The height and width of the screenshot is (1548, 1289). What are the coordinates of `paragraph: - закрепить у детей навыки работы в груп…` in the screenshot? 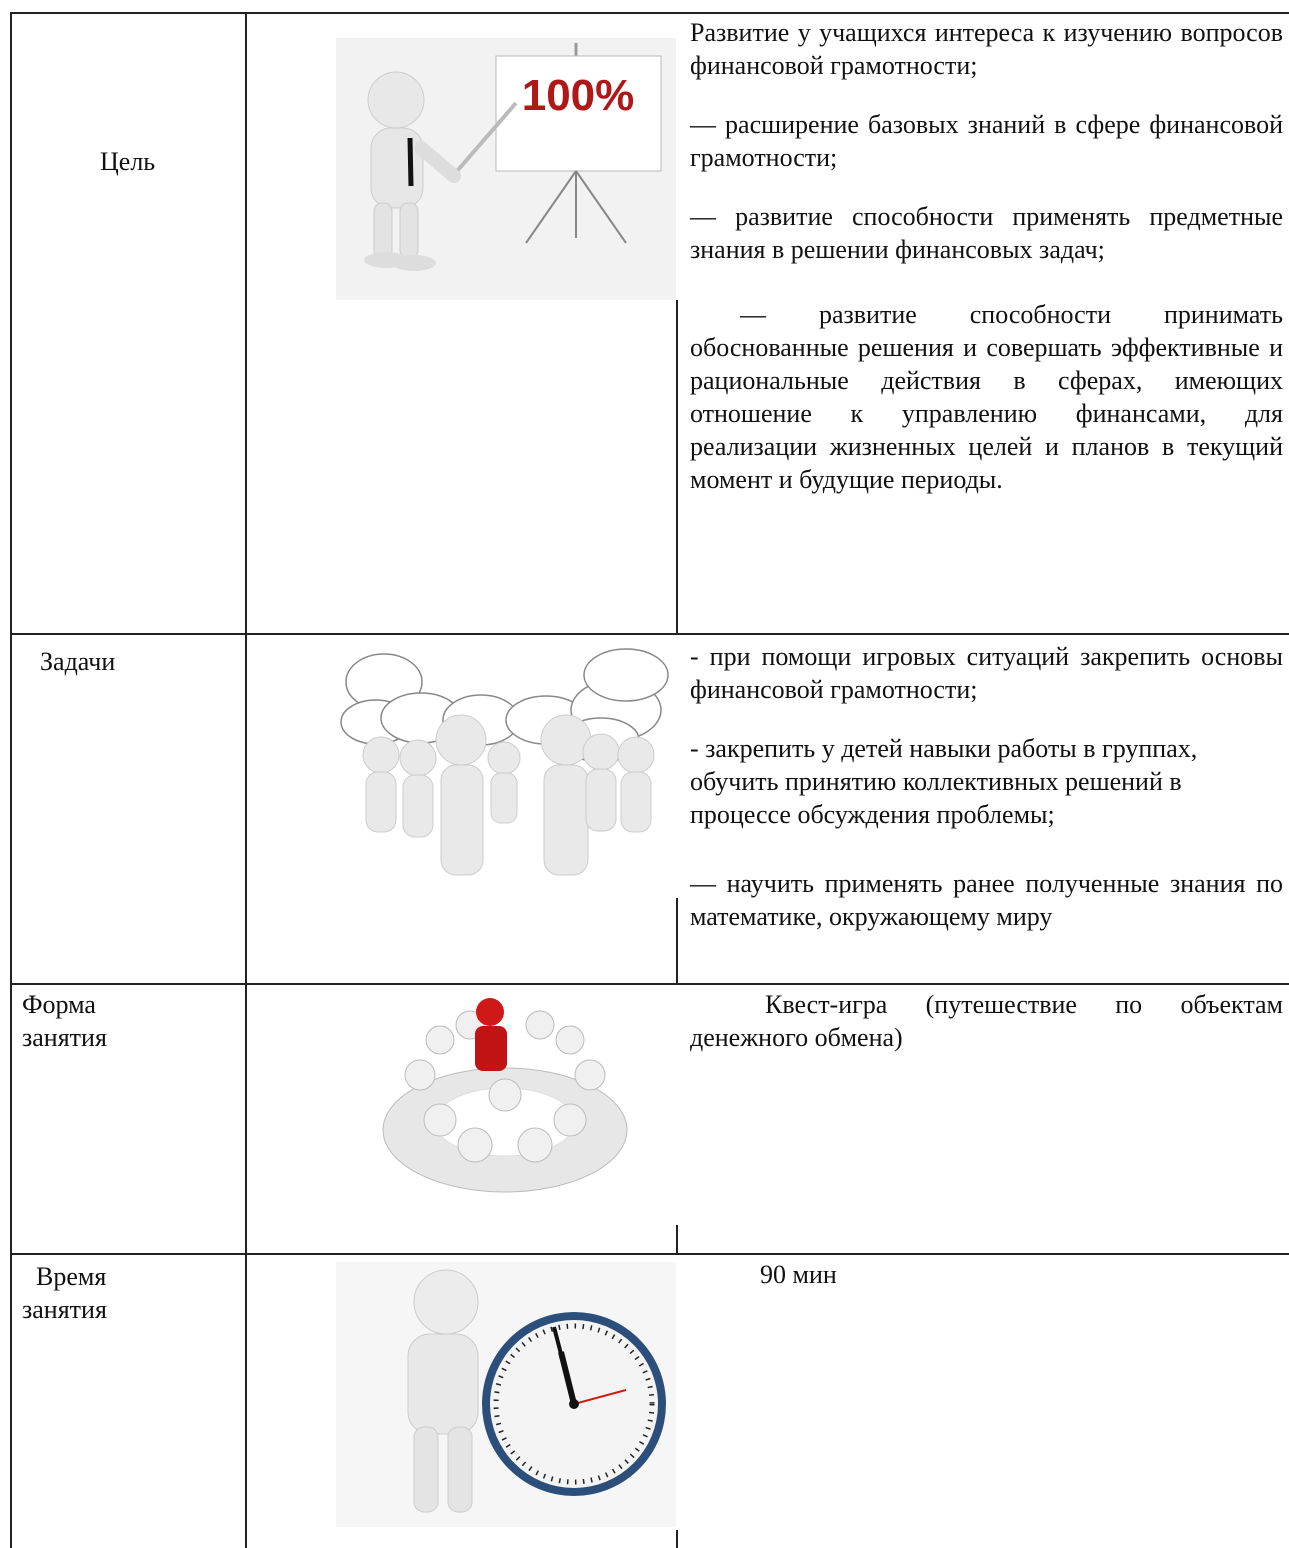 It's located at (944, 781).